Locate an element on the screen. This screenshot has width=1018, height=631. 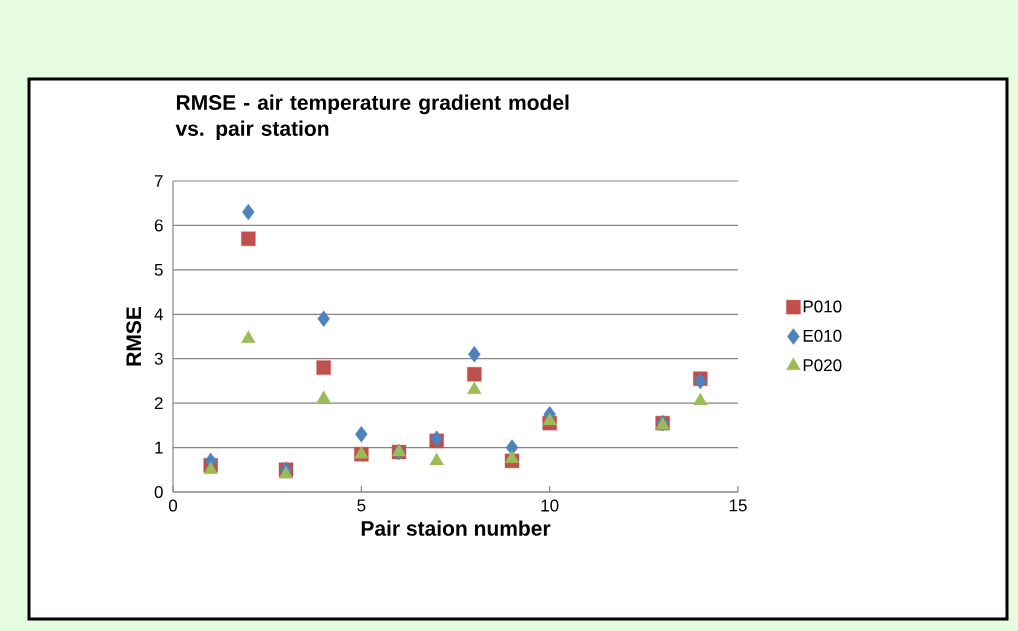
y-tick-label: 0 is located at coordinates (158, 492).